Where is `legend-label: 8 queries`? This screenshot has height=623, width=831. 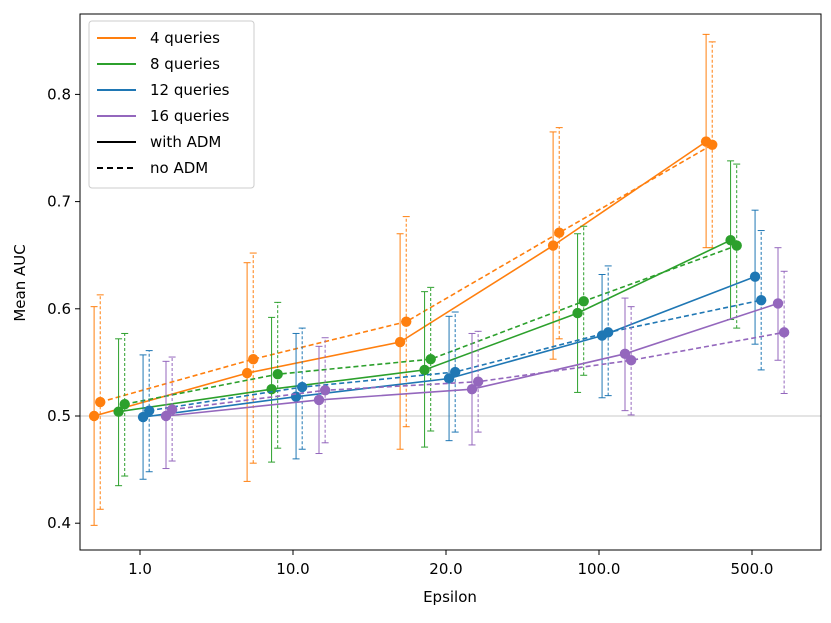 legend-label: 8 queries is located at coordinates (185, 64).